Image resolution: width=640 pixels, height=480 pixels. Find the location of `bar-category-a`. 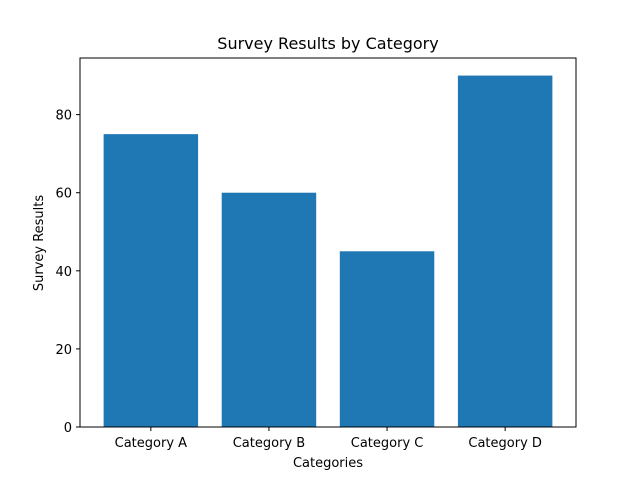

bar-category-a is located at coordinates (151, 280).